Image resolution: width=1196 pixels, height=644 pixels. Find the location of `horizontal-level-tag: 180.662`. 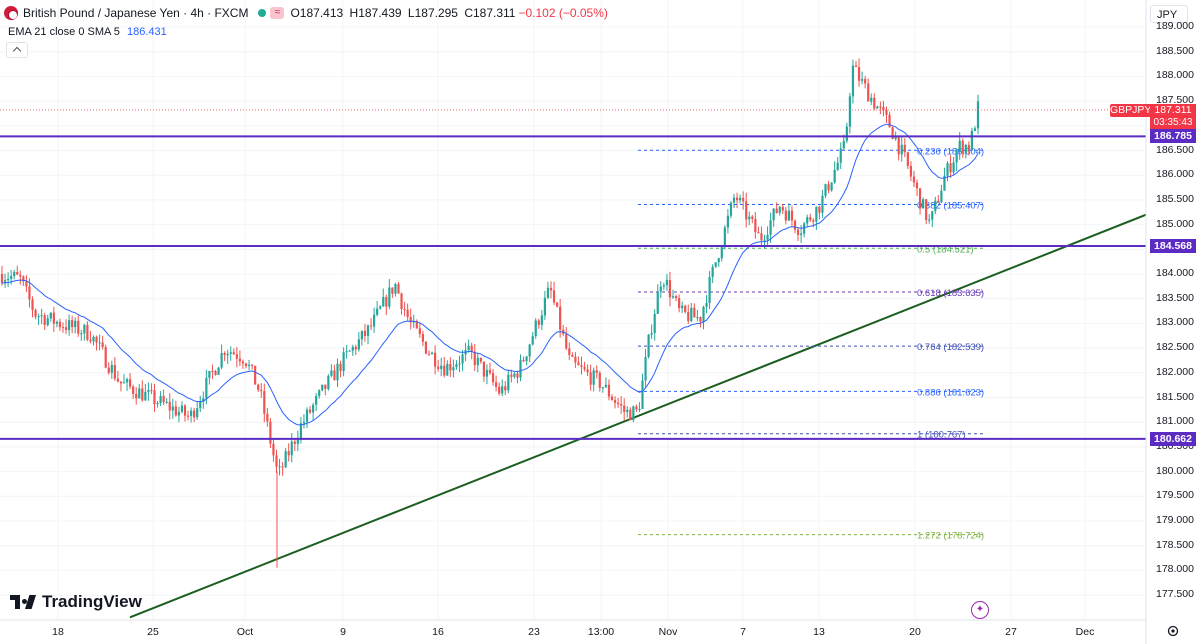

horizontal-level-tag: 180.662 is located at coordinates (1173, 438).